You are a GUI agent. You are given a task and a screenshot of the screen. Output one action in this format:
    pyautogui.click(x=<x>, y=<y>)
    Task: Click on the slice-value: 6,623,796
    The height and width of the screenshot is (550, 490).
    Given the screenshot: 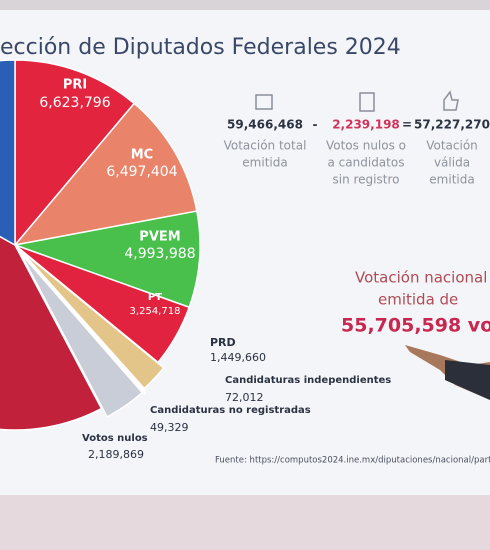 What is the action you would take?
    pyautogui.click(x=74, y=103)
    